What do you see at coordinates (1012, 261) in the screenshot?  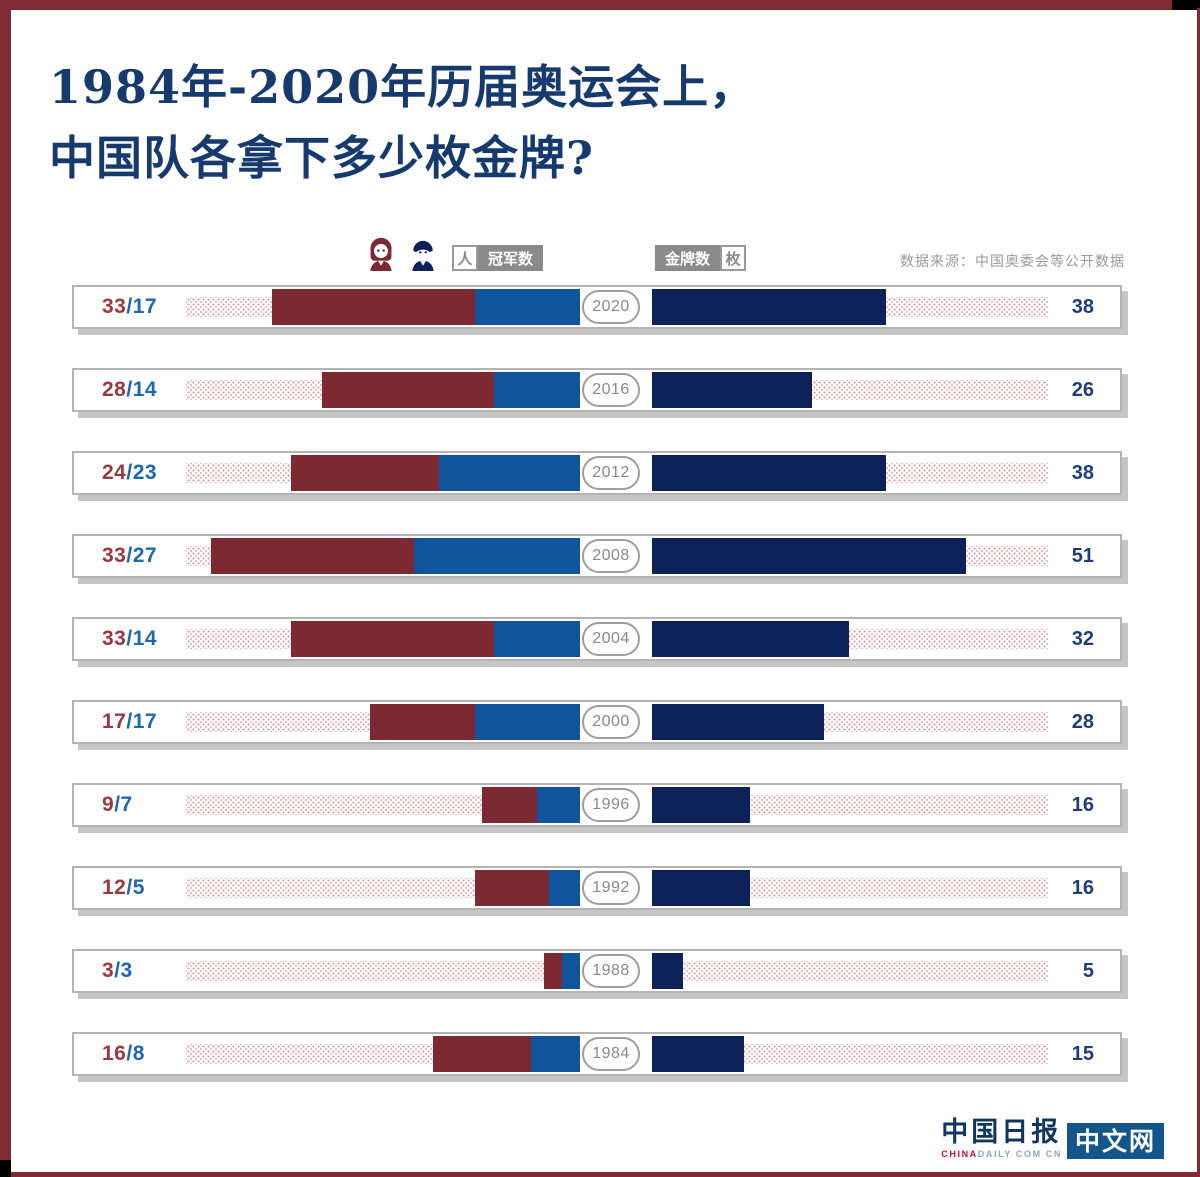 I see `data-source-note: 数据来源：中国奥委会等公开数据` at bounding box center [1012, 261].